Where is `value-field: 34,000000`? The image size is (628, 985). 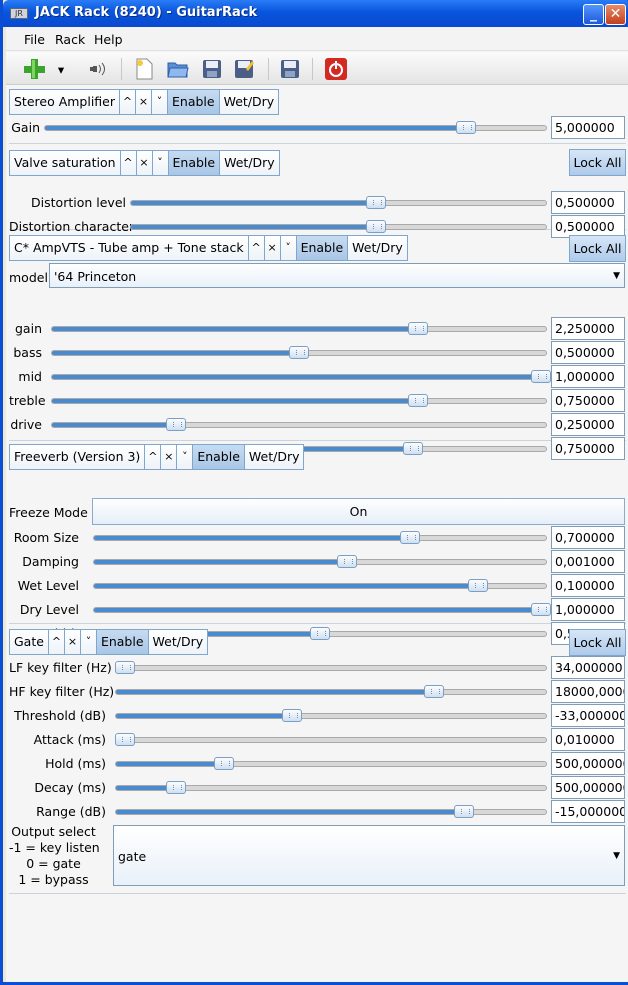 value-field: 34,000000 is located at coordinates (588, 667).